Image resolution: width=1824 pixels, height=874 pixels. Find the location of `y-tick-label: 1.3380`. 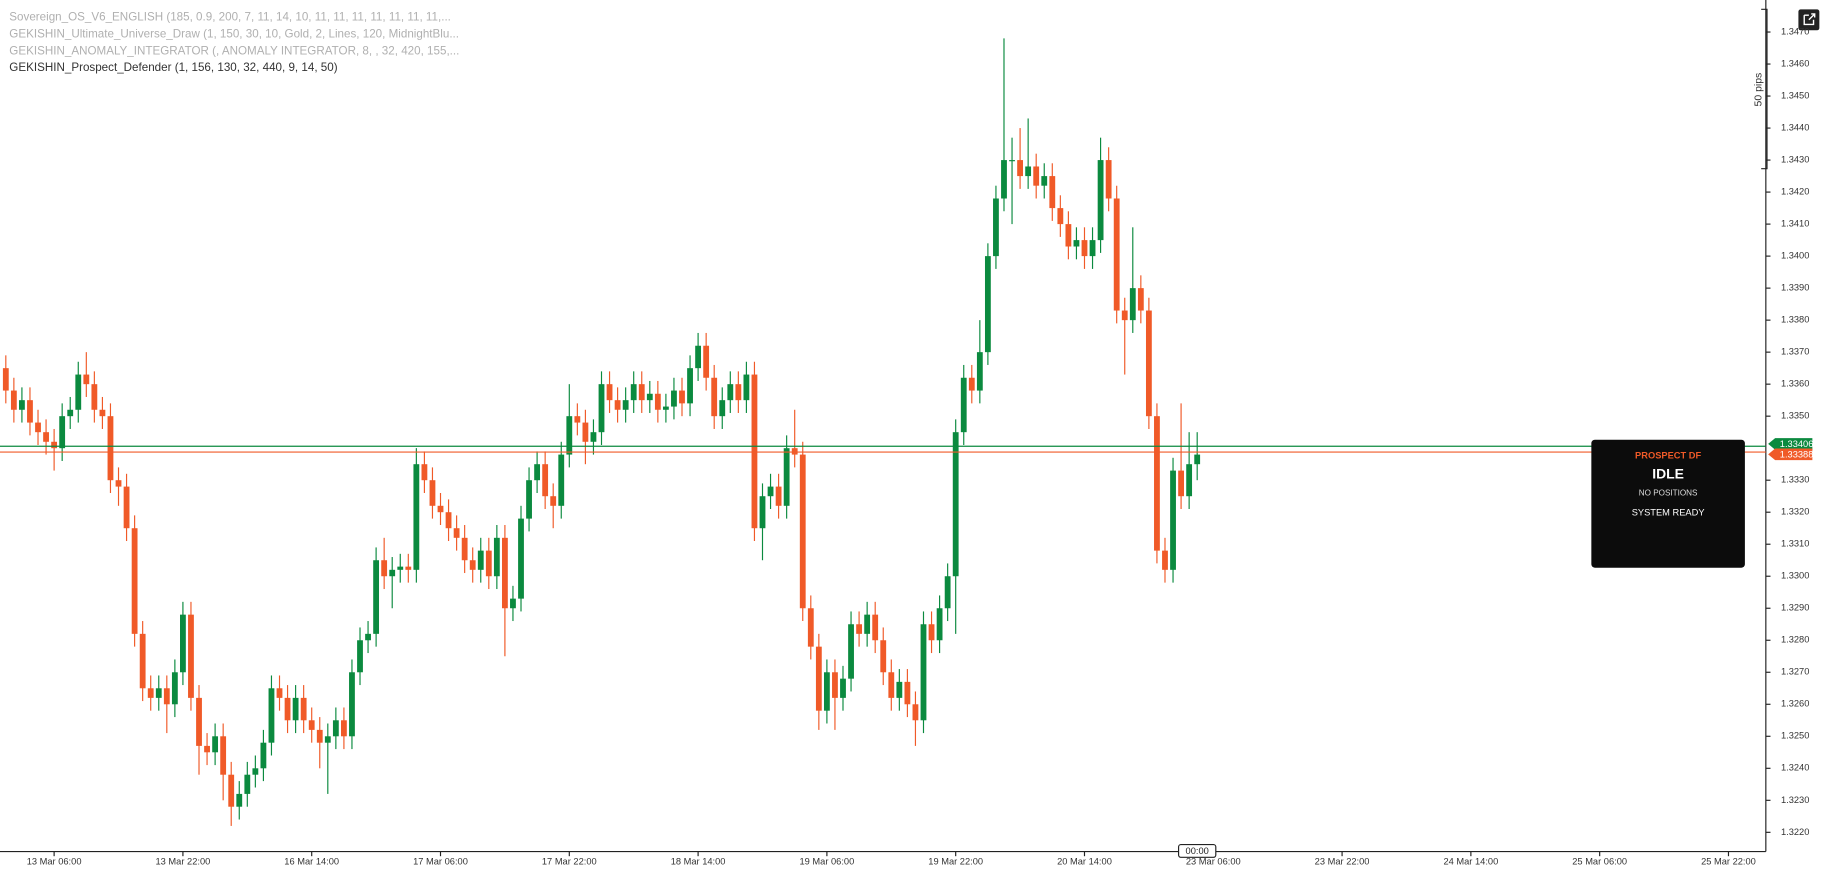

y-tick-label: 1.3380 is located at coordinates (1795, 320).